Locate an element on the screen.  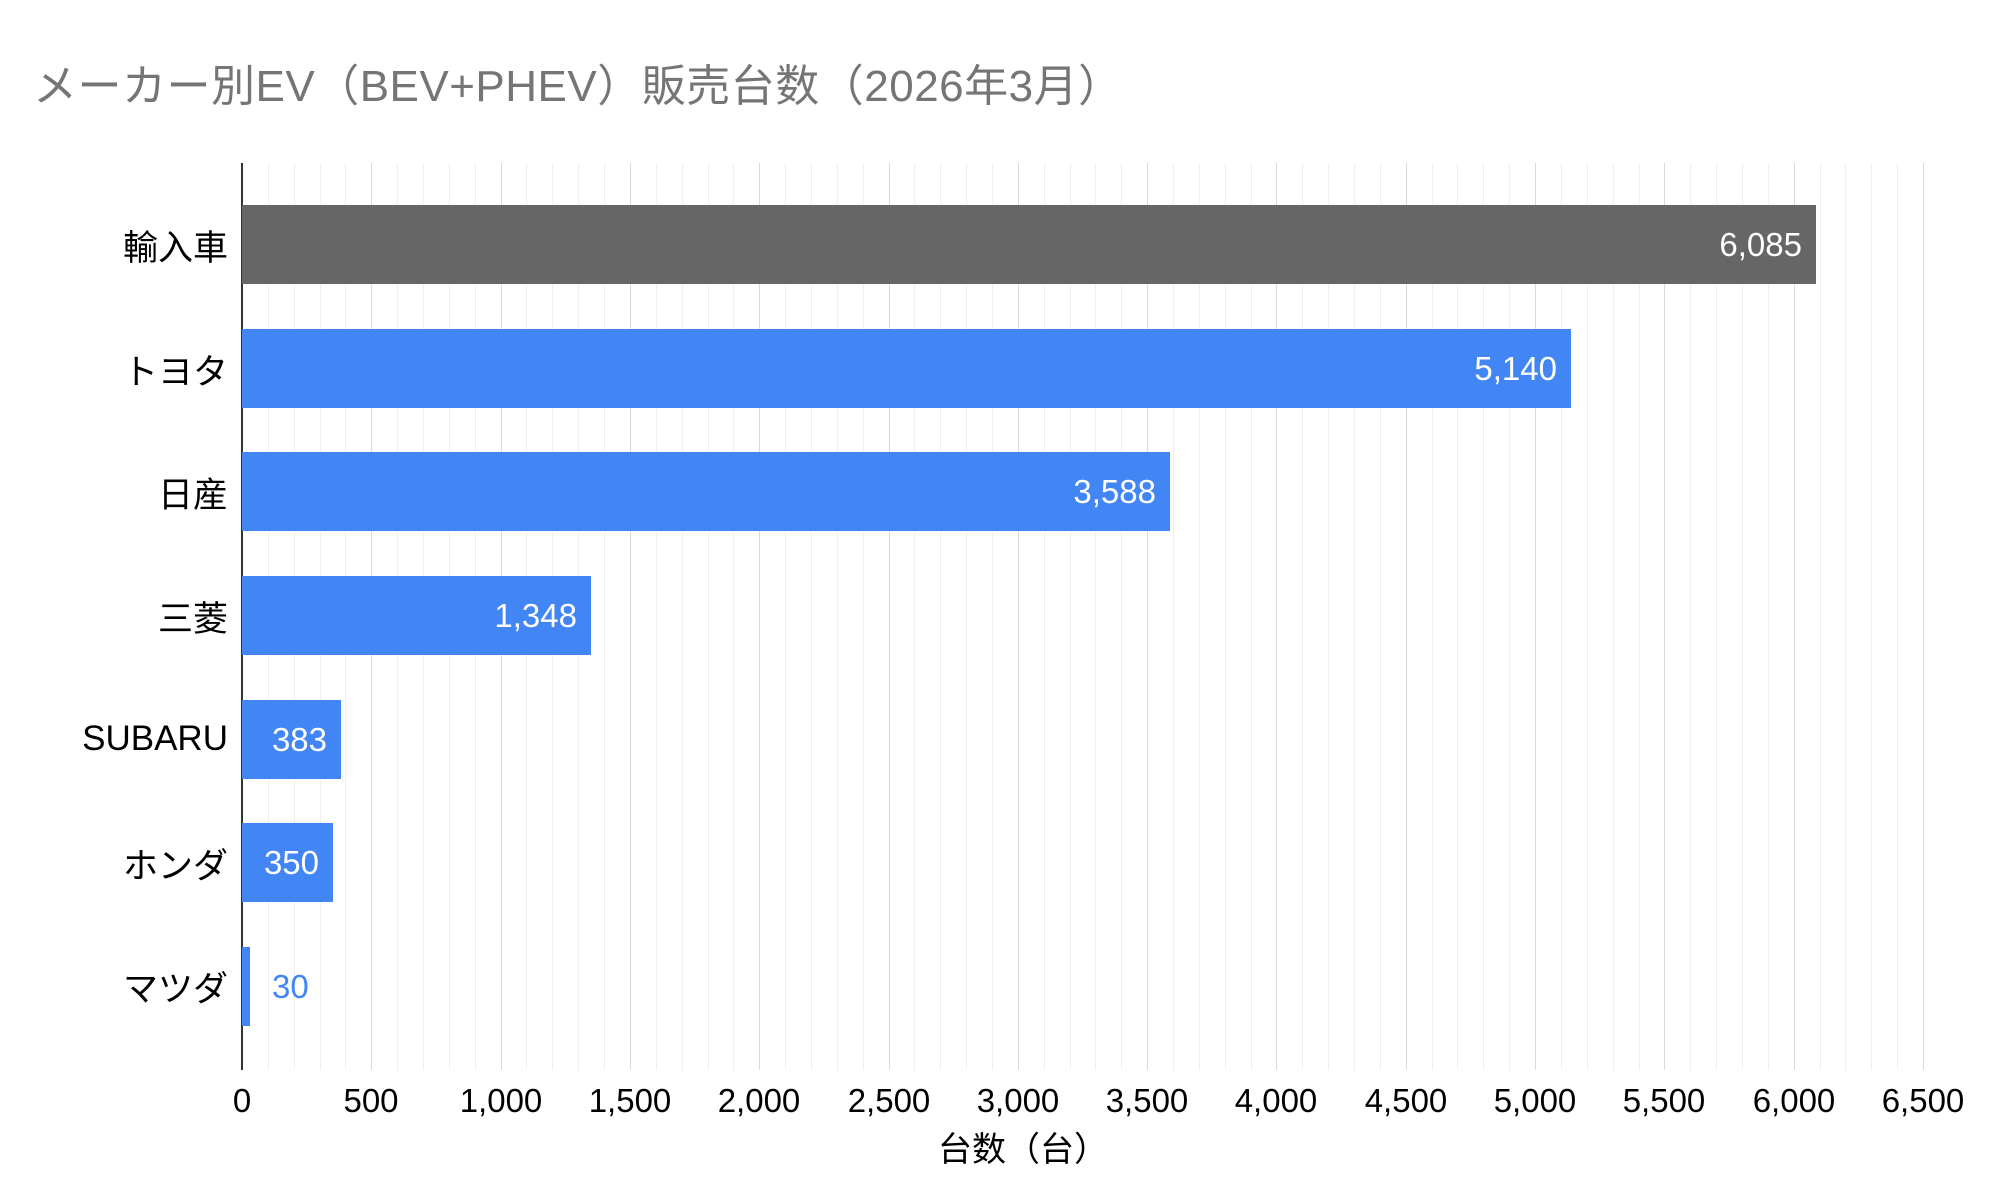
x-tick-label-12: 6,000 is located at coordinates (1794, 1100).